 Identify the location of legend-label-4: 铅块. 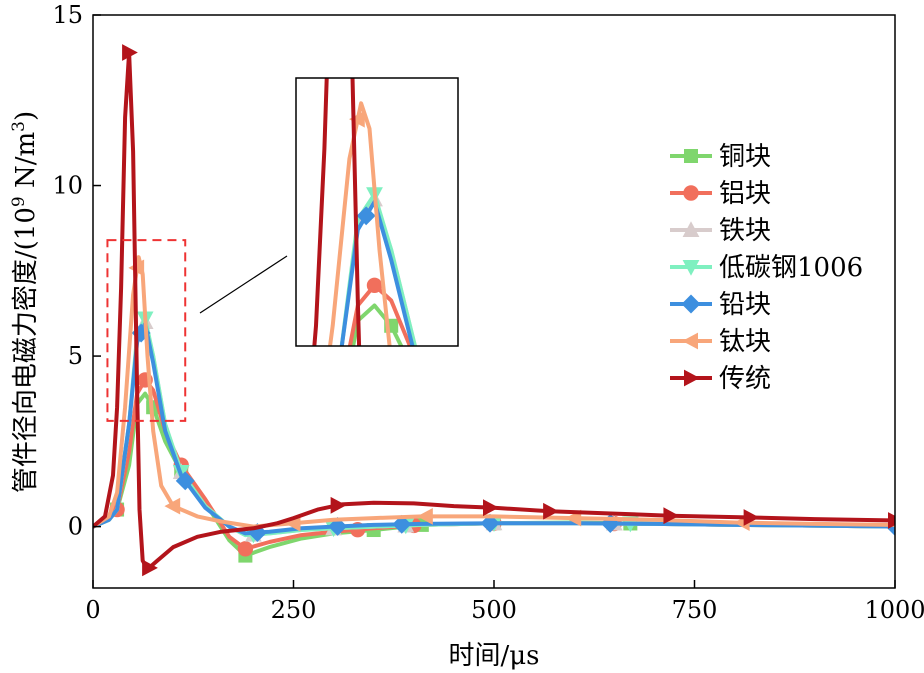
(745, 305).